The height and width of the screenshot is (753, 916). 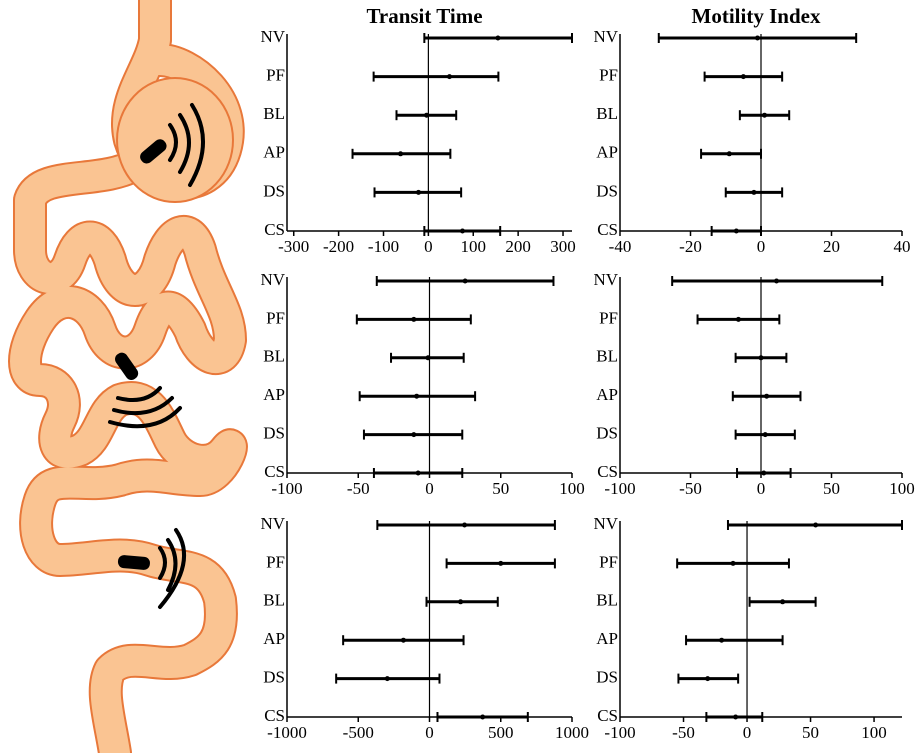 I want to click on x-tick-label: -1000, so click(x=287, y=732).